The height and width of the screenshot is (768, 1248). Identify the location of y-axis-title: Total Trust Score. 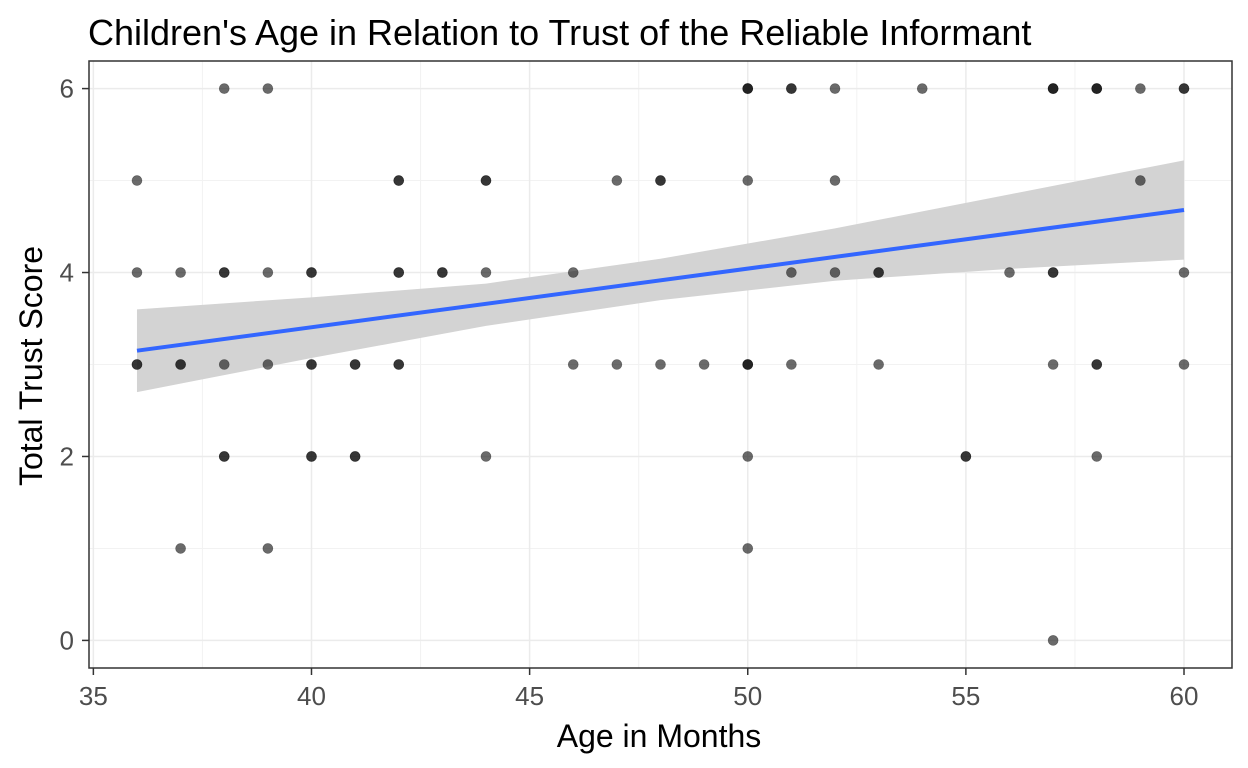
(31, 366).